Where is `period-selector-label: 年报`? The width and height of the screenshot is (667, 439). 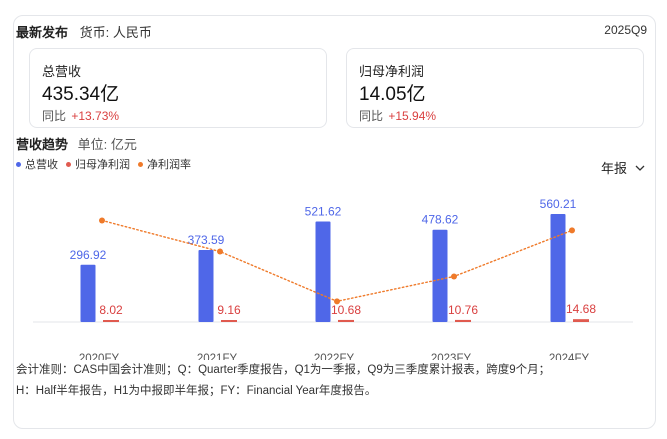
period-selector-label: 年报 is located at coordinates (613, 168).